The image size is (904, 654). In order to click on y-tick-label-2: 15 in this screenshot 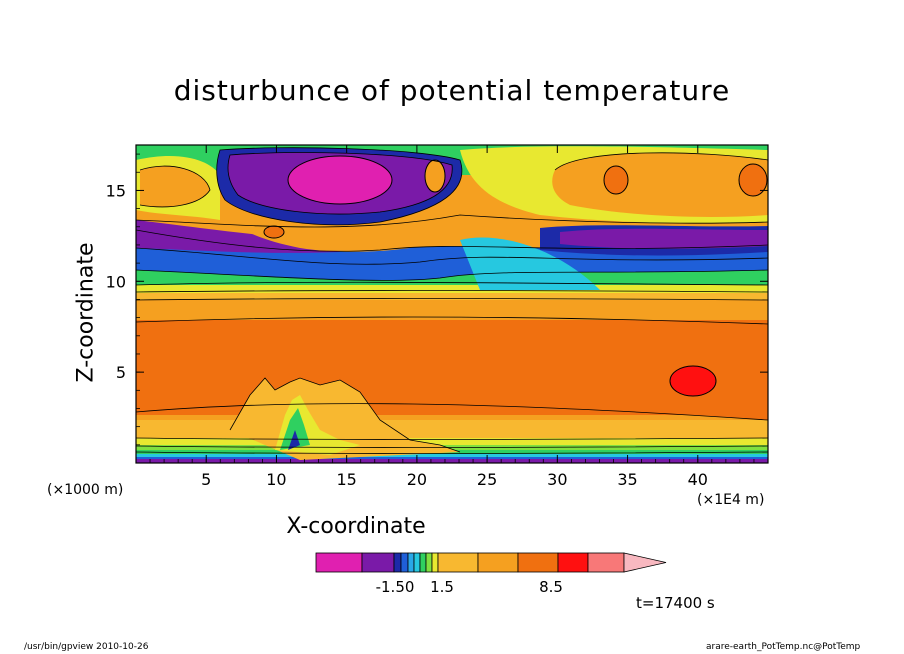, I will do `click(116, 190)`.